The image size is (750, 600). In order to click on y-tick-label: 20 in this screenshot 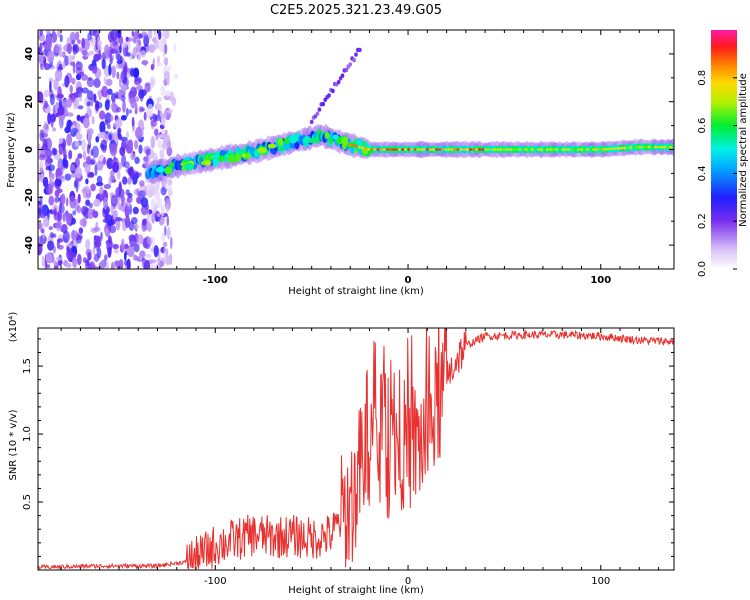, I will do `click(29, 102)`.